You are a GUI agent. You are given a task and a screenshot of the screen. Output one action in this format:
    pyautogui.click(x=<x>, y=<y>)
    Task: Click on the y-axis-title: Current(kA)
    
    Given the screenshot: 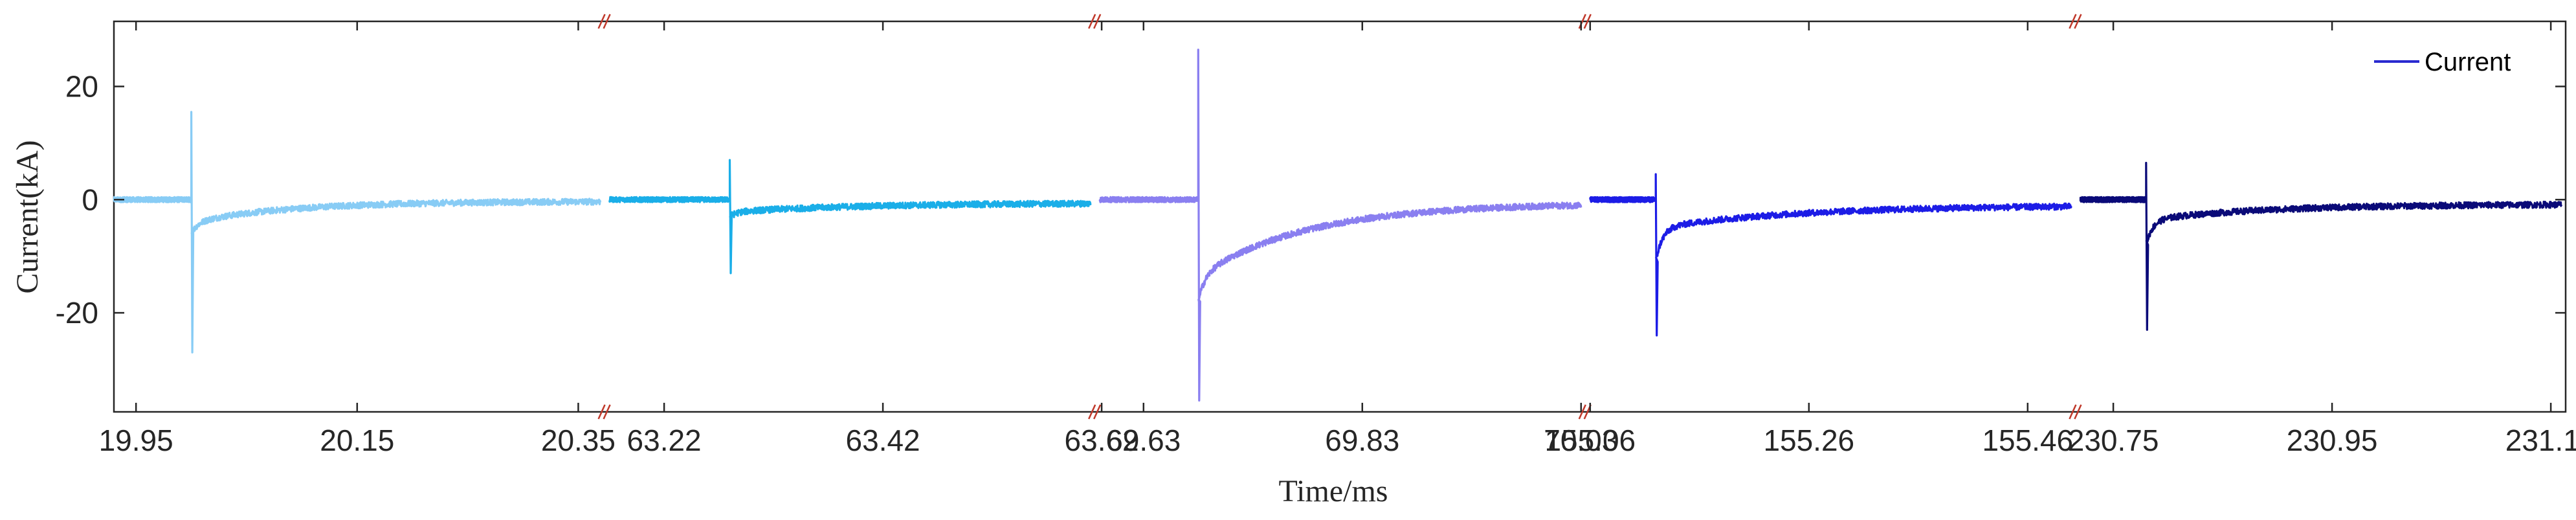 What is the action you would take?
    pyautogui.click(x=27, y=217)
    